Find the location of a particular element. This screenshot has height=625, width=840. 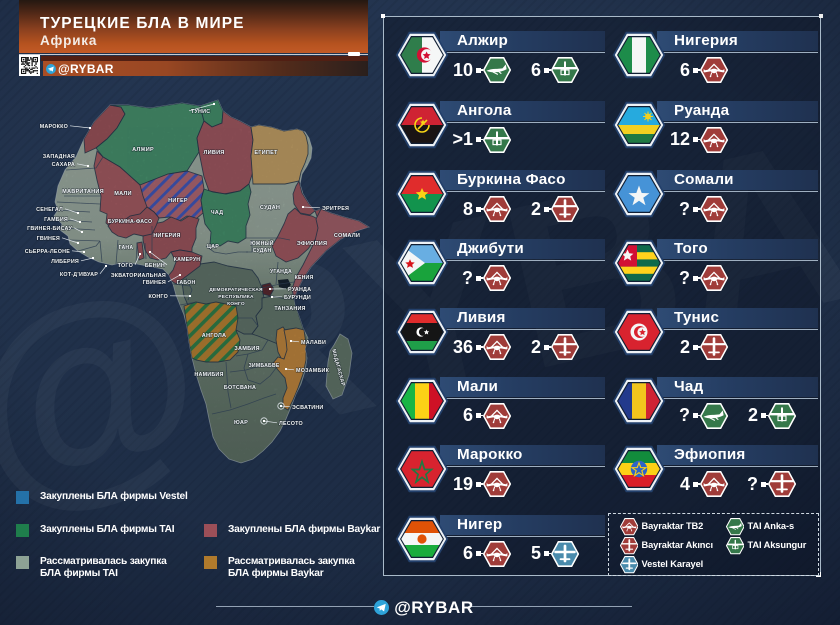

svg-text: НИГЕРИЯ is located at coordinates (166, 236).